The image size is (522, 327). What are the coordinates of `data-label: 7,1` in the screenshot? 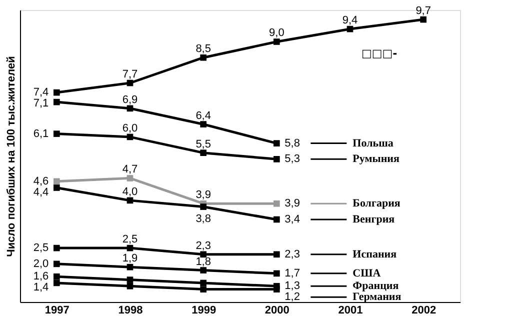 It's located at (41, 104).